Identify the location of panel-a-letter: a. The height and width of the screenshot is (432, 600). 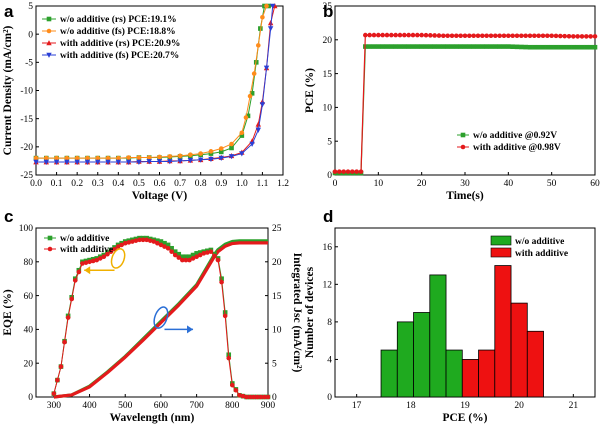
(9, 11).